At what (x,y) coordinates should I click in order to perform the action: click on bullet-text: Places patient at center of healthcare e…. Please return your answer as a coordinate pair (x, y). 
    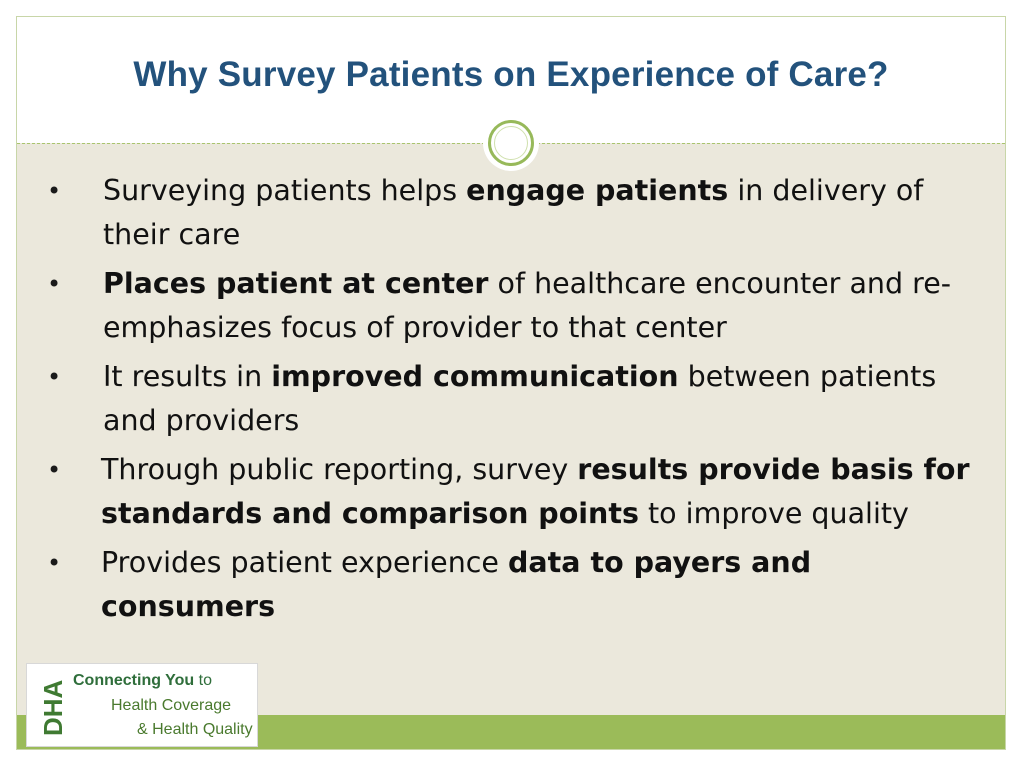
    Looking at the image, I should click on (527, 305).